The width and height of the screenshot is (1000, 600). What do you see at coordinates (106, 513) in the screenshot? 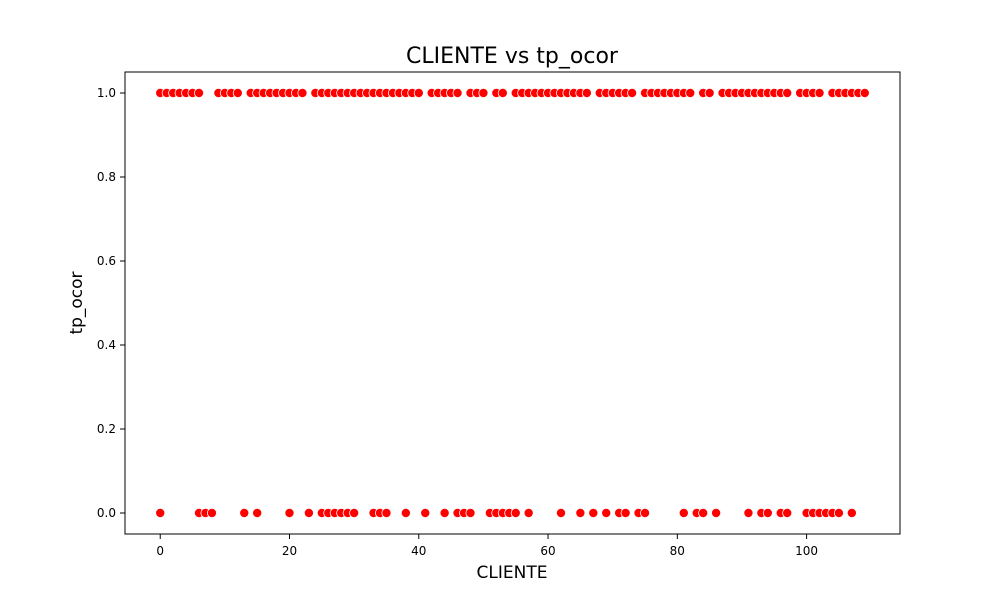
I see `y-tick-label: 0.0` at bounding box center [106, 513].